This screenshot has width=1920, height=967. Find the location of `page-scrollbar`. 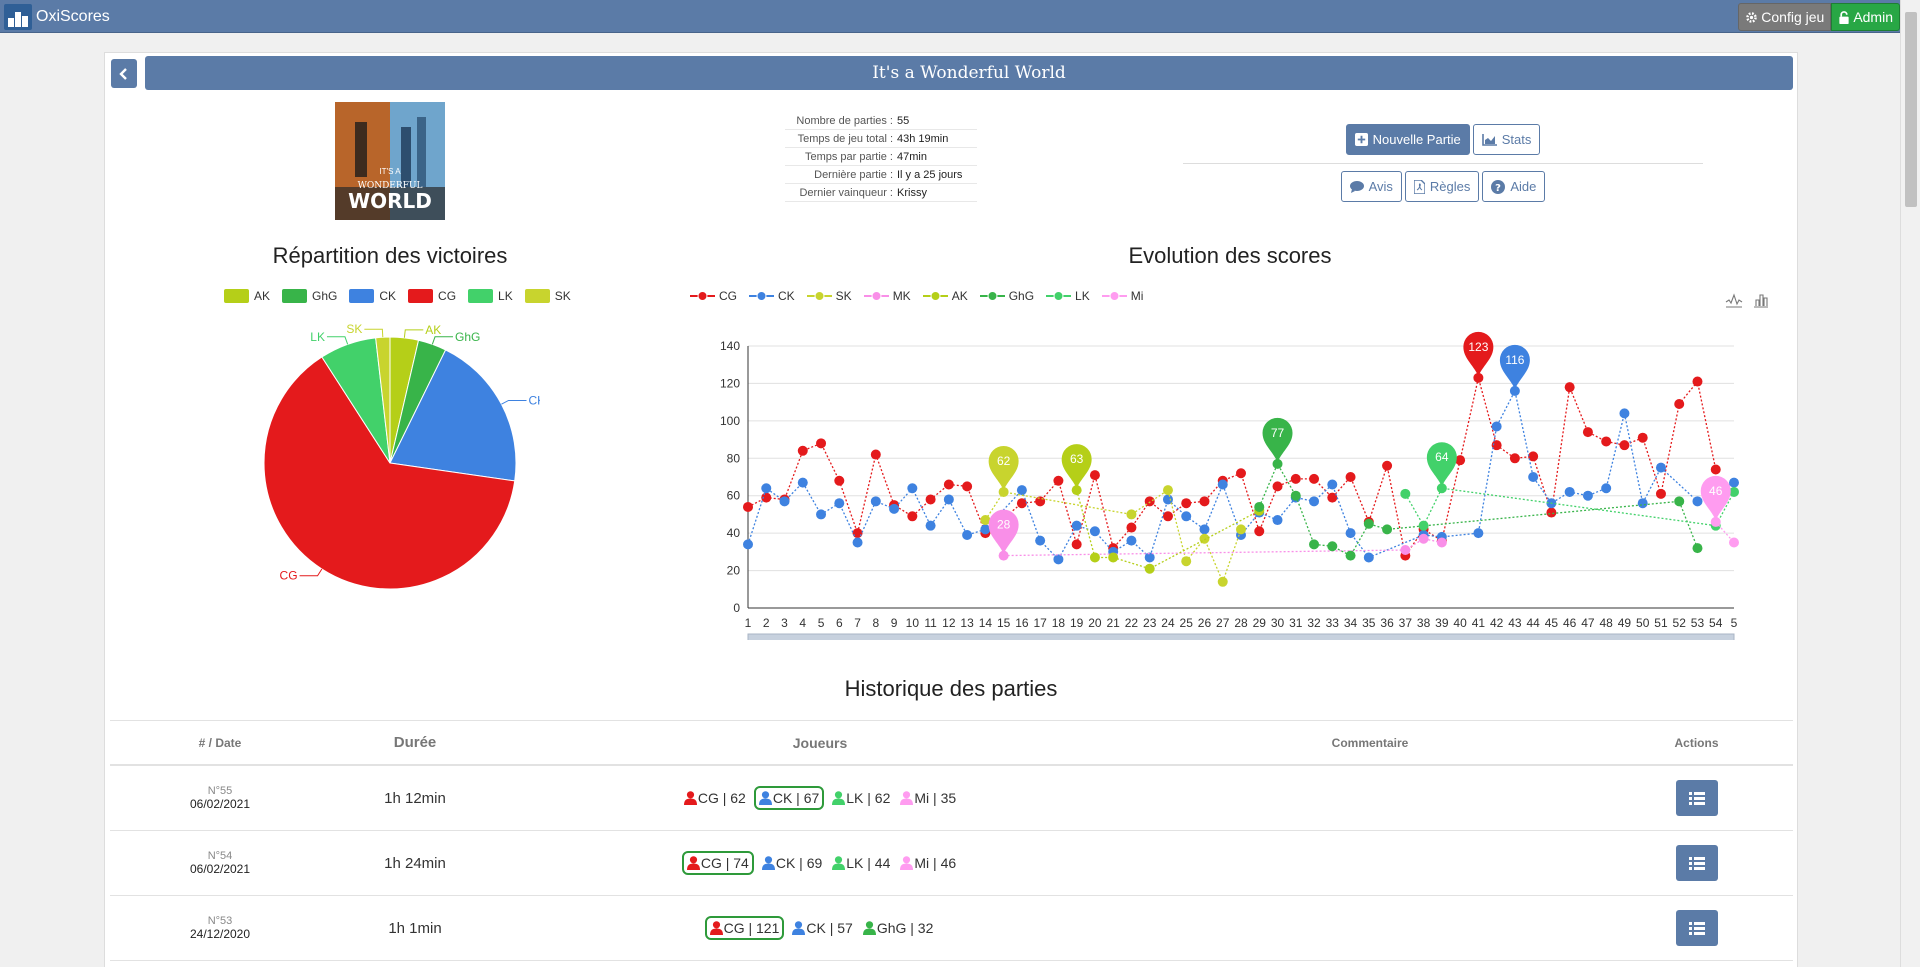

page-scrollbar is located at coordinates (1910, 483).